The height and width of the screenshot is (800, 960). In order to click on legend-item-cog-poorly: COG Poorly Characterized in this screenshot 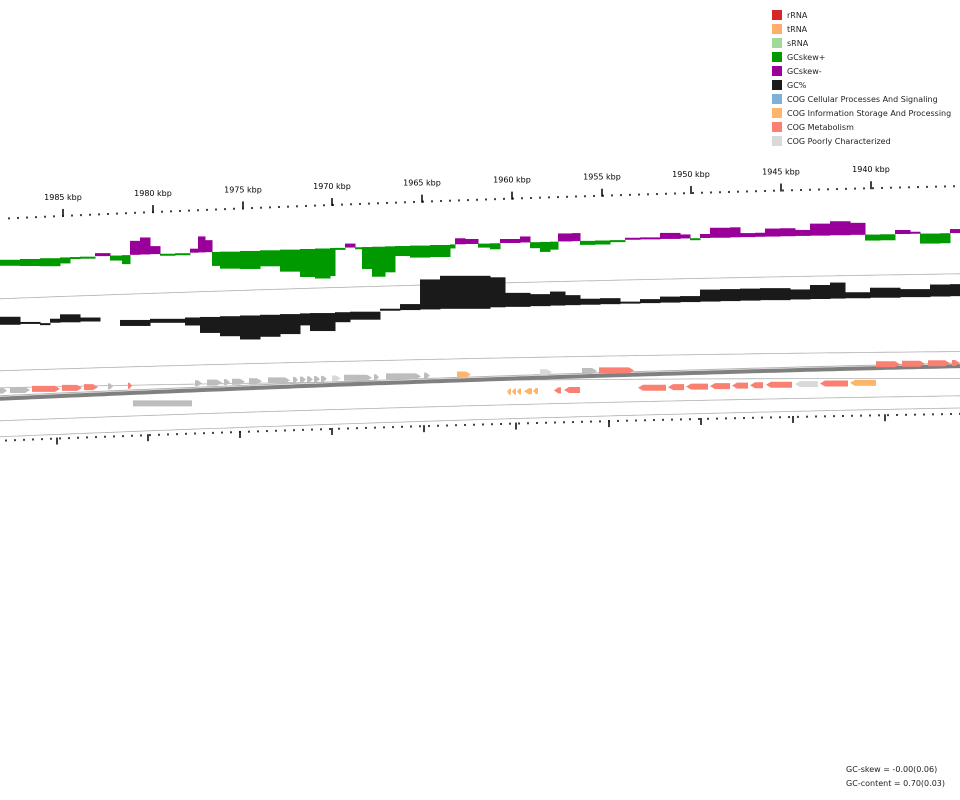, I will do `click(861, 141)`.